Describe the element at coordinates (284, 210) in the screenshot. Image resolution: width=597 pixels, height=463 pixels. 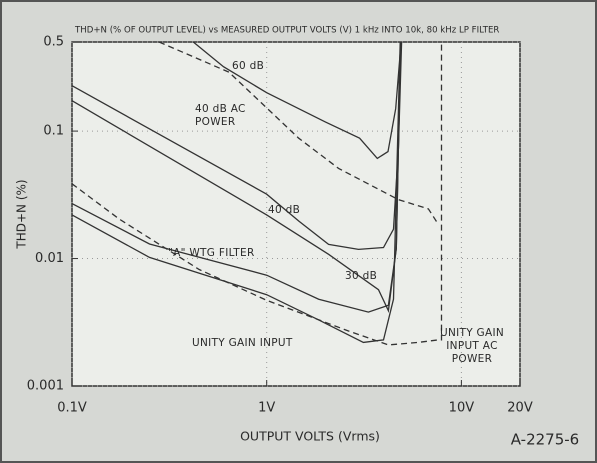
I see `curve-label: 40 dB` at that location.